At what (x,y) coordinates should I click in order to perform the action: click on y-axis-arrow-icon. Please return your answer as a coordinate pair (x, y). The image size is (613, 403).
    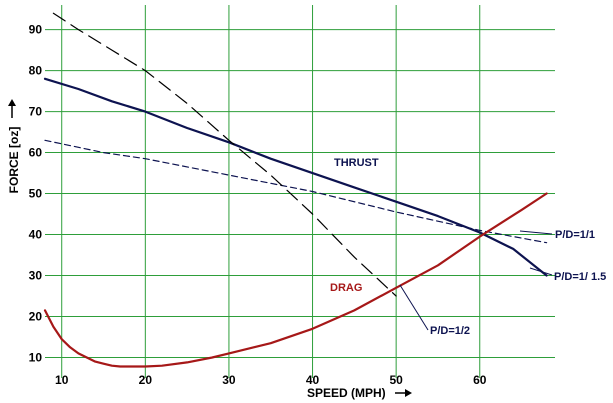
    Looking at the image, I should click on (12, 108).